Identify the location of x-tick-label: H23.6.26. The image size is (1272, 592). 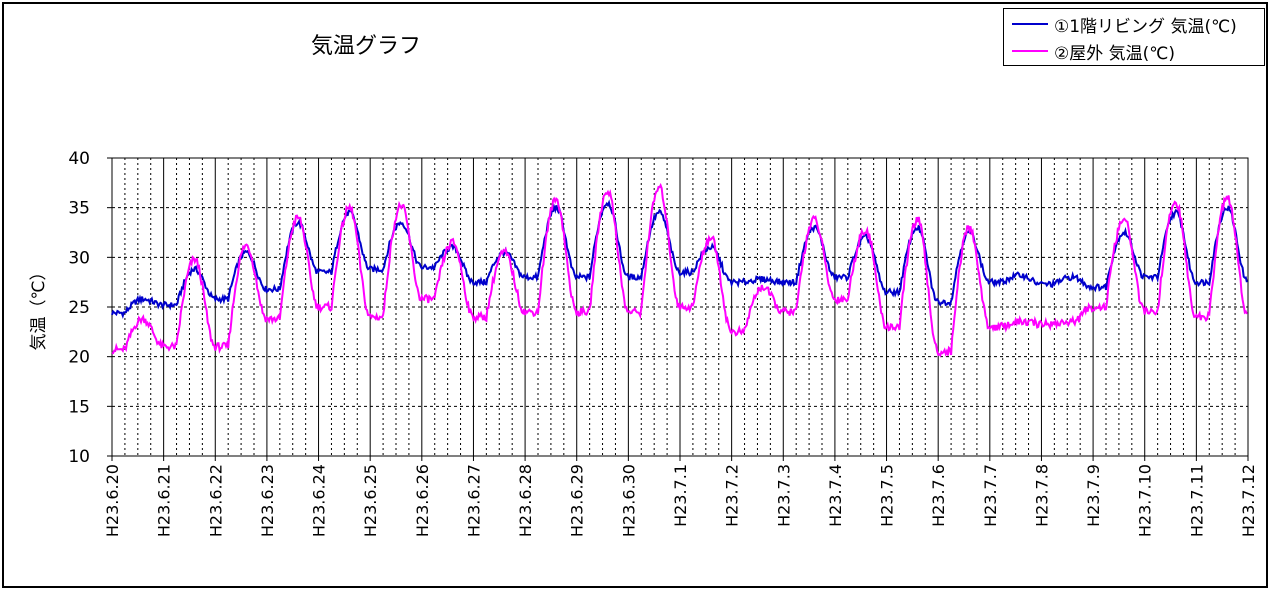
(422, 500).